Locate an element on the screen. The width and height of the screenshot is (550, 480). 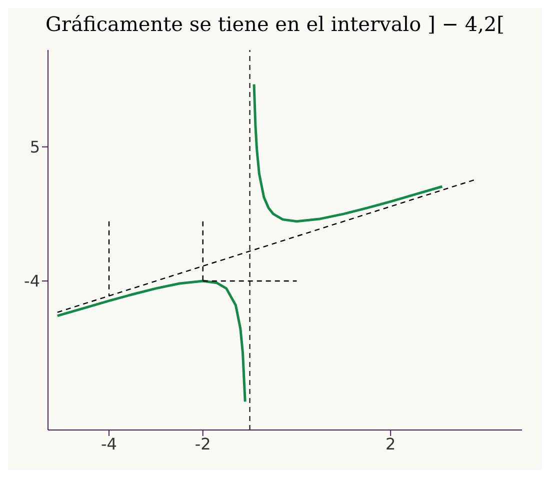
chart-title: Gráficamente se tiene en el intervalo ] − 4,2[ is located at coordinates (275, 24).